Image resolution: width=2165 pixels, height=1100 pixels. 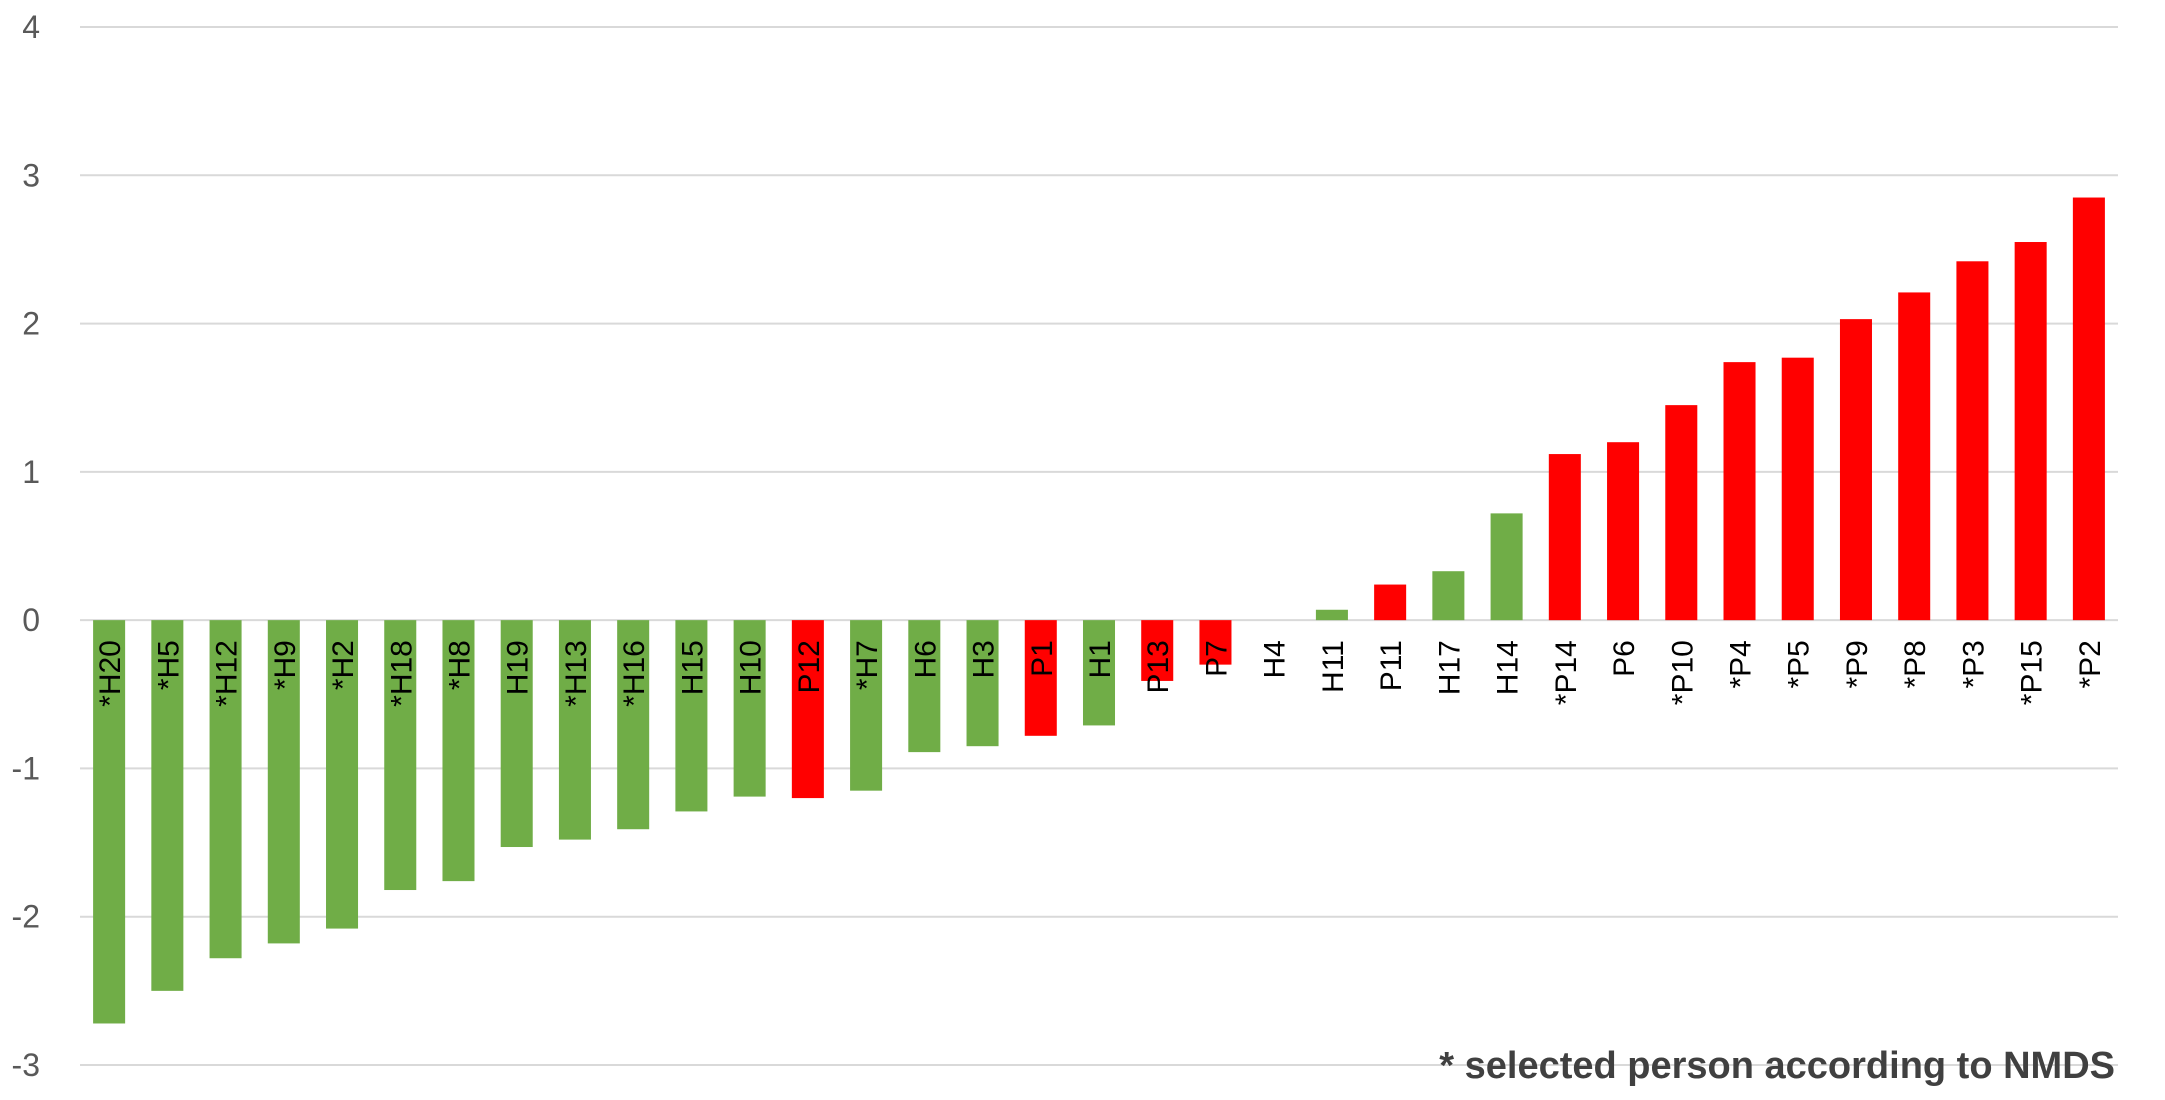 I want to click on category-label: P11, so click(x=1391, y=665).